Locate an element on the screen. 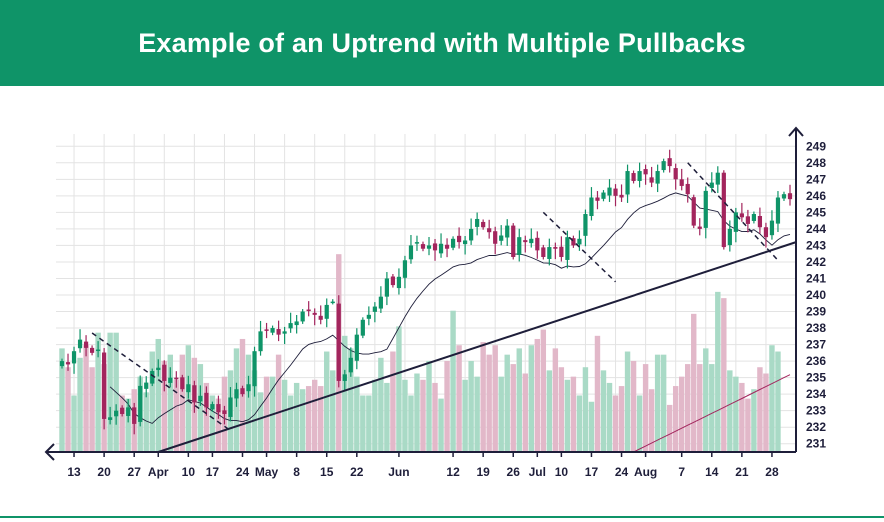 This screenshot has width=884, height=522. y-tick-label: 246 is located at coordinates (816, 196).